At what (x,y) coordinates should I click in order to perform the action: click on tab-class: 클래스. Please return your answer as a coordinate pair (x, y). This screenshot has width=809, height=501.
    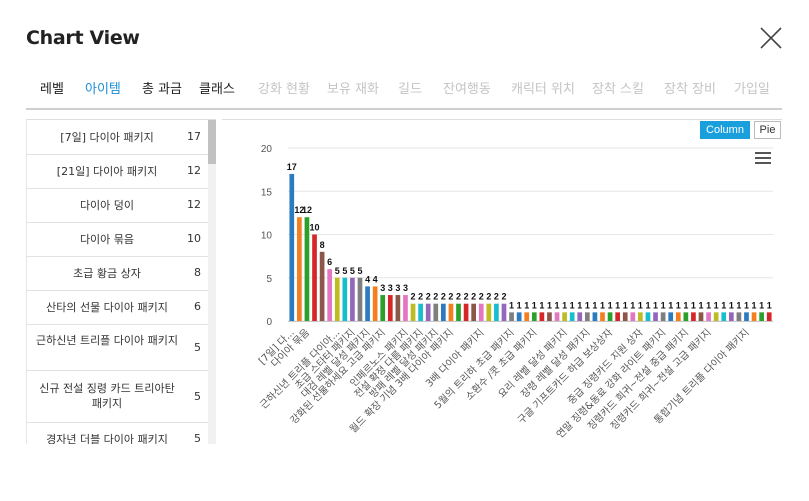
    Looking at the image, I should click on (217, 89).